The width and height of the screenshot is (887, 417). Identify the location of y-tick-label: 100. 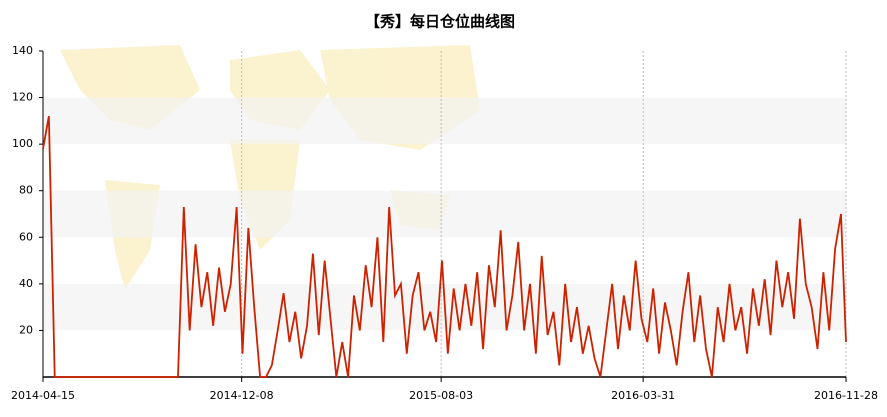
(22, 143).